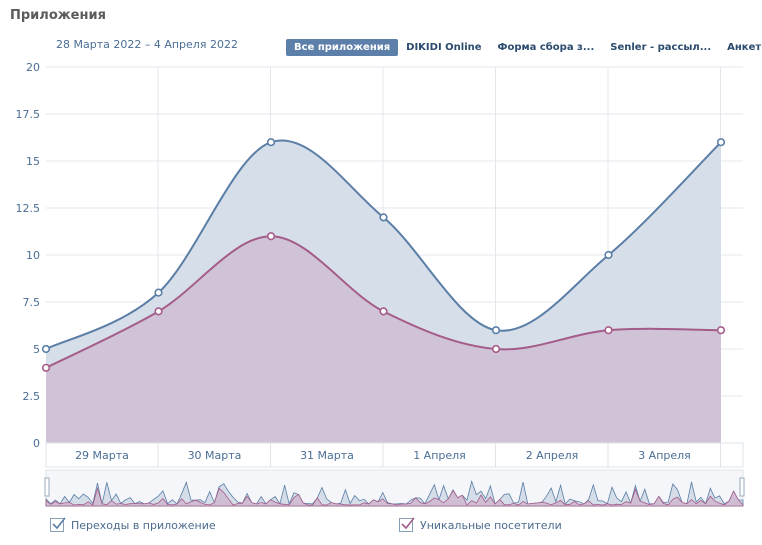 Image resolution: width=762 pixels, height=545 pixels. Describe the element at coordinates (744, 47) in the screenshot. I see `tab-surveys: Анкеты` at that location.